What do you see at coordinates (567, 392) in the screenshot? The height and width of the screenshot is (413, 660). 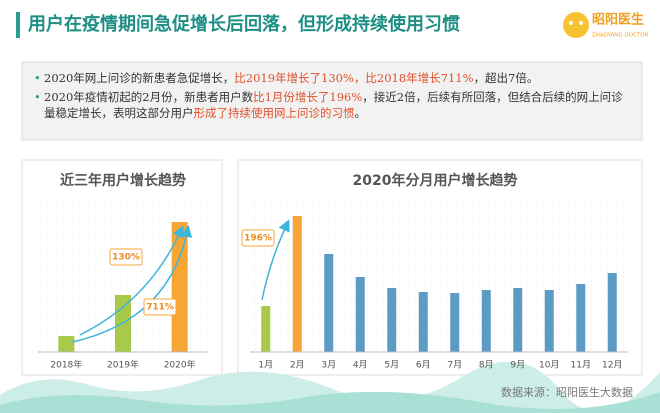 I see `source: 数据来源：昭阳医生大数据` at bounding box center [567, 392].